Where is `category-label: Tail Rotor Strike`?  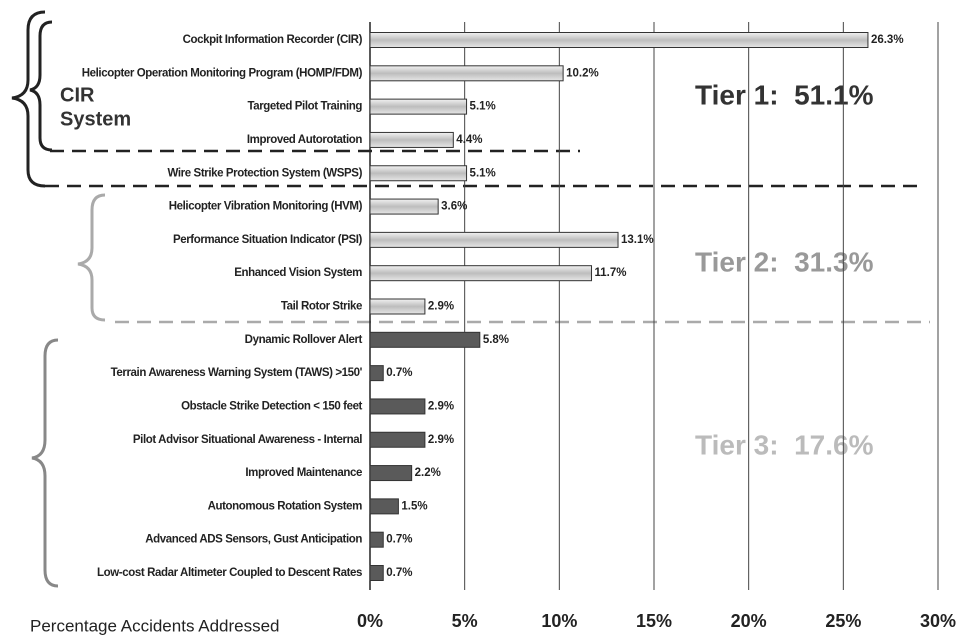 category-label: Tail Rotor Strike is located at coordinates (321, 307).